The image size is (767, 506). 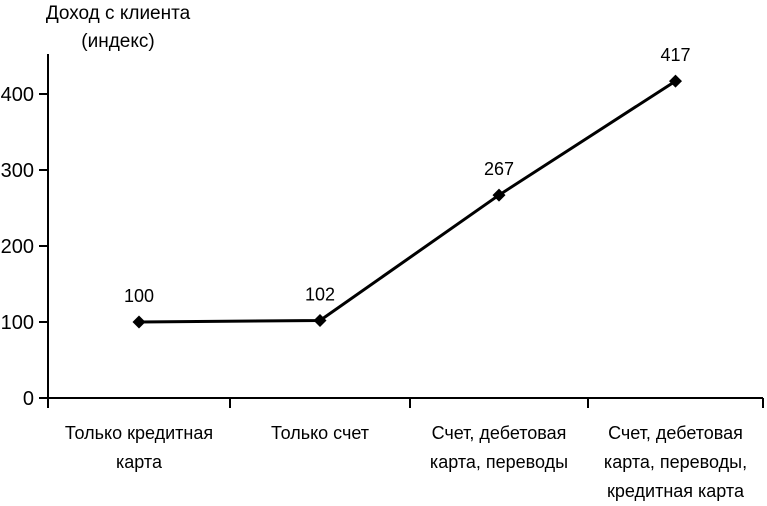 What do you see at coordinates (17, 247) in the screenshot?
I see `y-axis-tick-label: 200` at bounding box center [17, 247].